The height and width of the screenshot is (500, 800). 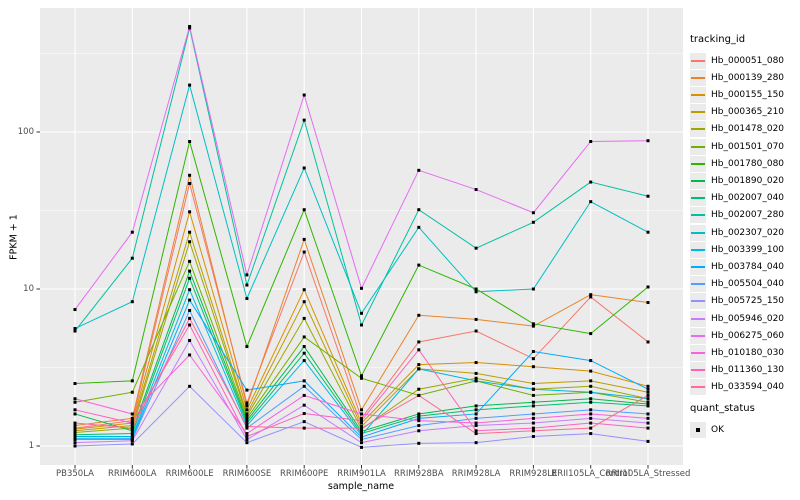 What do you see at coordinates (737, 215) in the screenshot?
I see `legend-item-Hb_002007_280: Hb_002007_280` at bounding box center [737, 215].